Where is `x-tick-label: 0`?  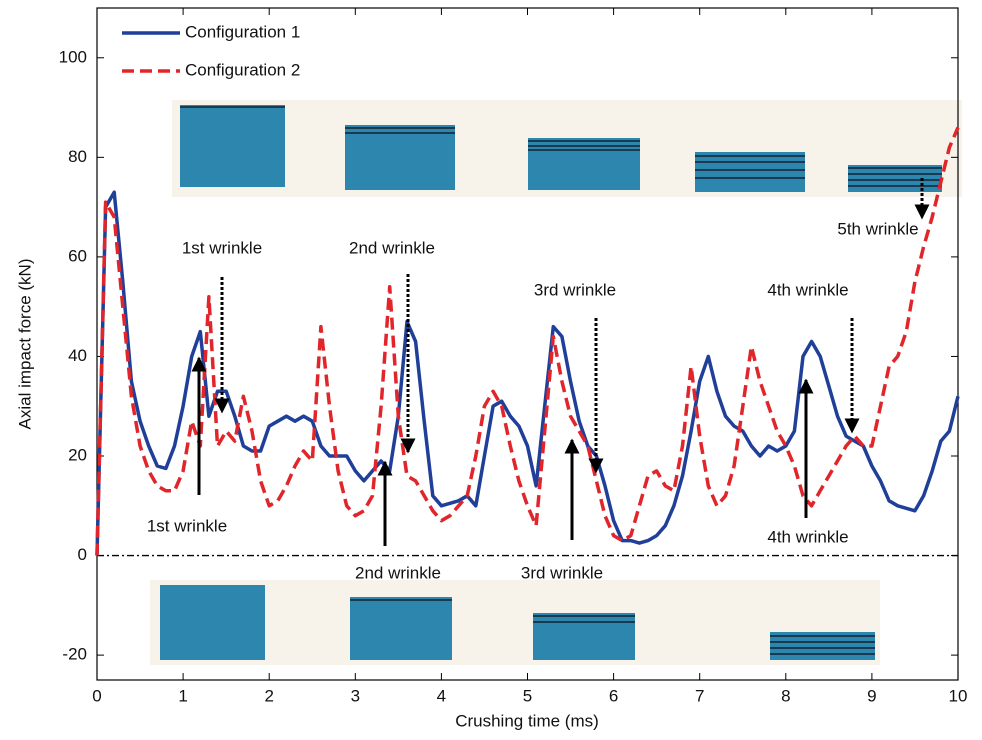
x-tick-label: 0 is located at coordinates (96, 695).